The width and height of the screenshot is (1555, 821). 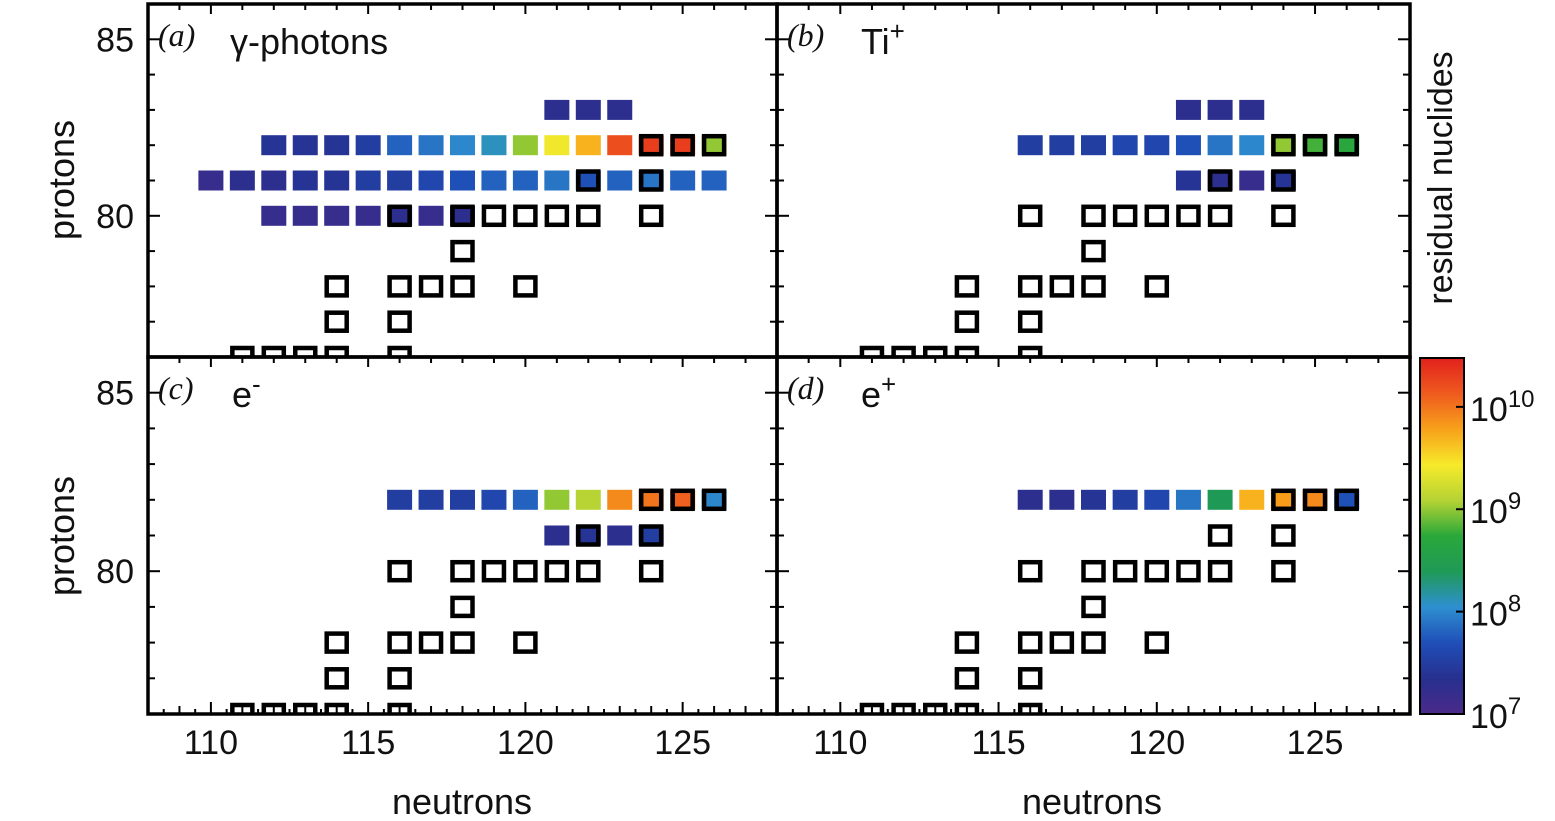 What do you see at coordinates (1495, 612) in the screenshot?
I see `colorbar-tick-label-1: 10⁸` at bounding box center [1495, 612].